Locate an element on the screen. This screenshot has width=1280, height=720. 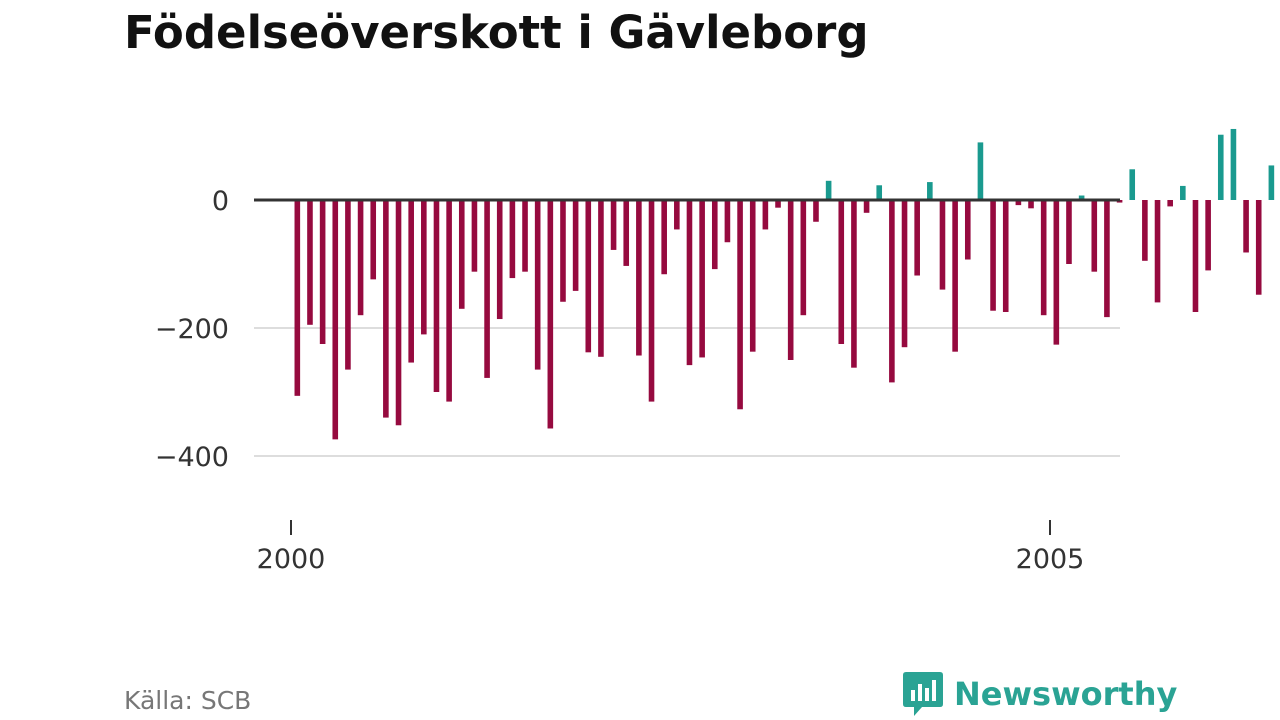
bar-chart-speech-bubble-icon is located at coordinates (923, 694).